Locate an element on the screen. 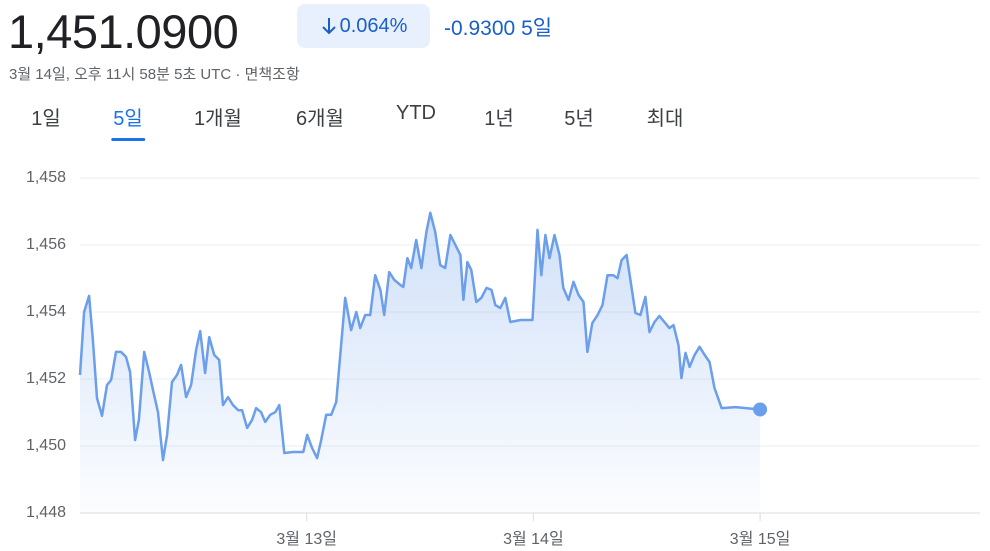 The height and width of the screenshot is (551, 990). y-tick-label: 1,456 is located at coordinates (46, 244).